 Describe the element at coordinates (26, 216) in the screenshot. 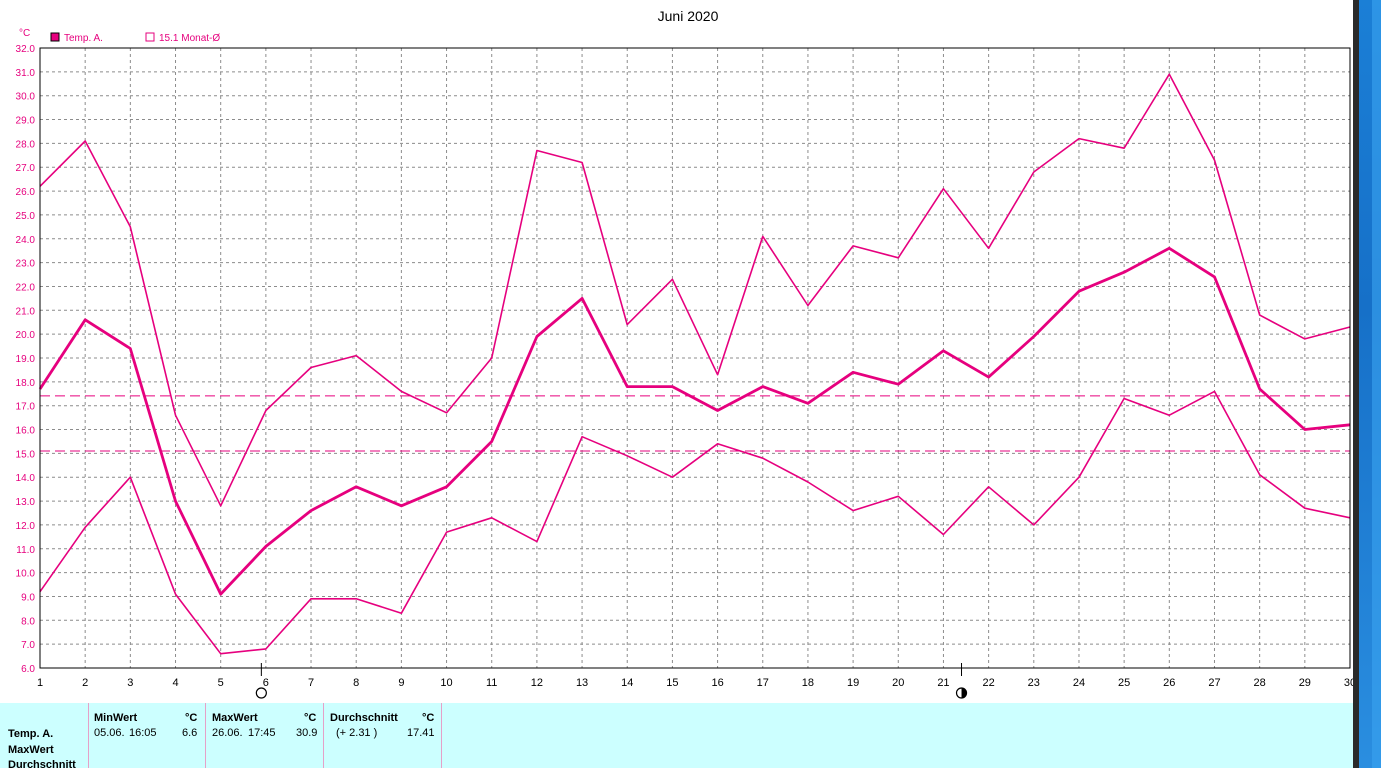

I see `y-tick-label: 25.0` at that location.